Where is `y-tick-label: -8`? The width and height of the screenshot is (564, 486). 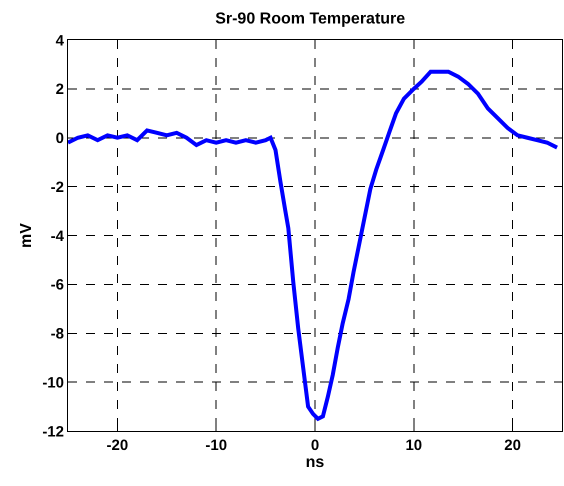
y-tick-label: -8 is located at coordinates (57, 334).